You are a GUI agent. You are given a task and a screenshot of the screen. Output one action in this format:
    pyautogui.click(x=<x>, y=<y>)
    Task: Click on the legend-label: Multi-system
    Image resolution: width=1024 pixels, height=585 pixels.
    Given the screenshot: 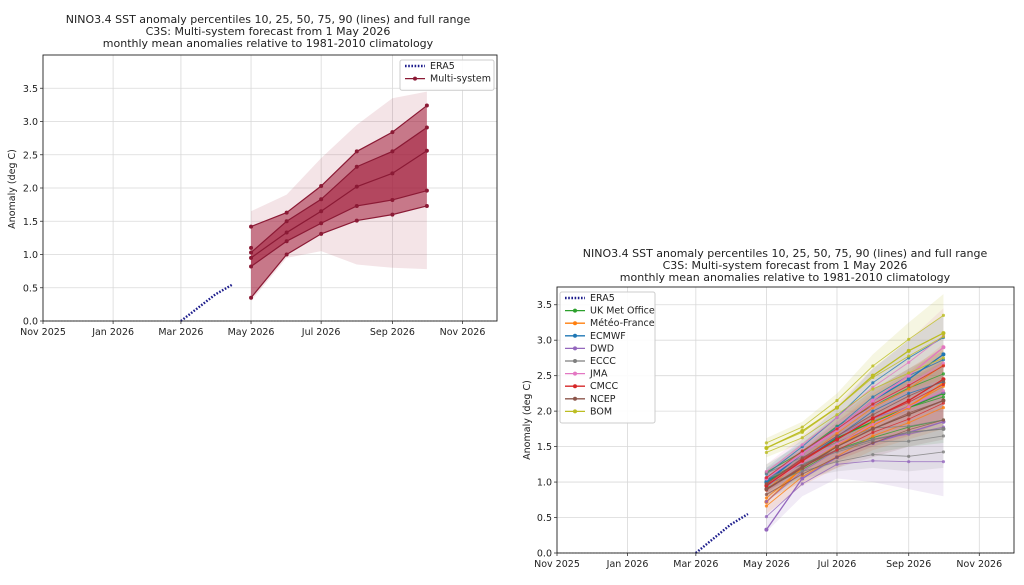 What is the action you would take?
    pyautogui.click(x=460, y=79)
    